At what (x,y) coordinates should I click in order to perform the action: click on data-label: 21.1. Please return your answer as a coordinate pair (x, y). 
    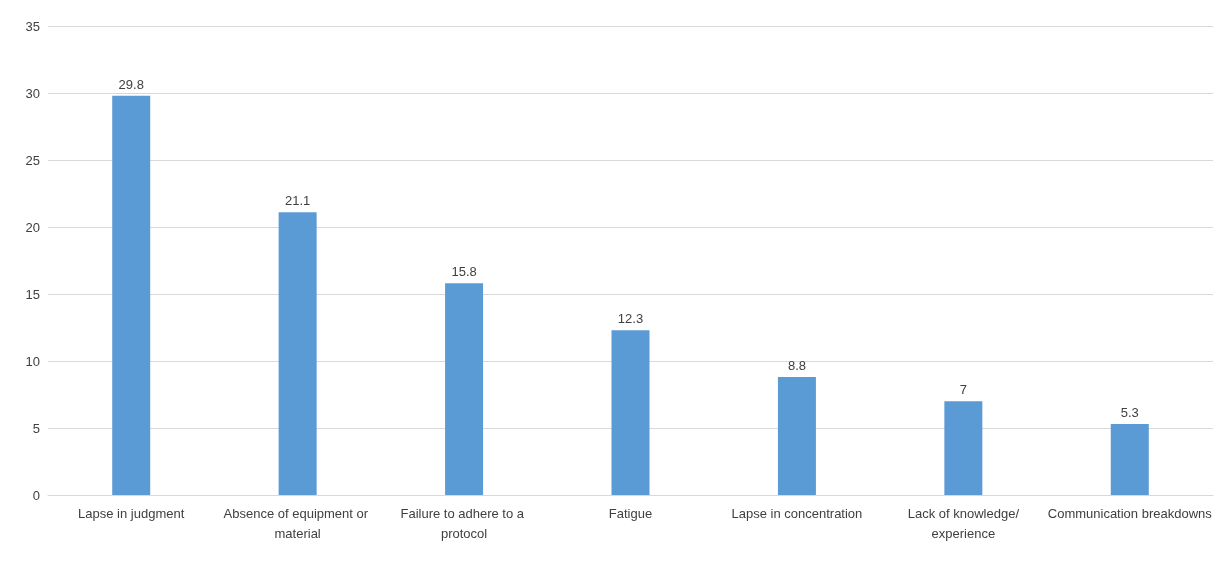
    Looking at the image, I should click on (297, 201).